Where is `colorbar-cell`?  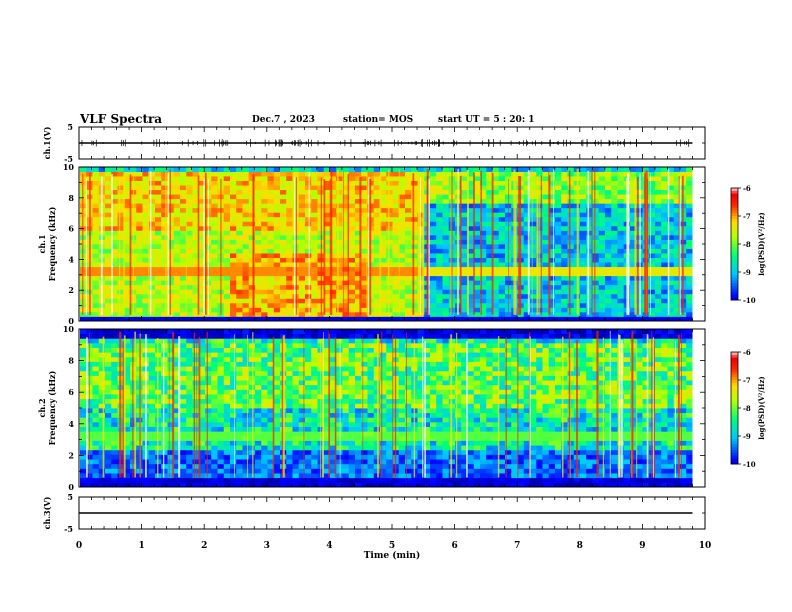 colorbar-cell is located at coordinates (734, 274).